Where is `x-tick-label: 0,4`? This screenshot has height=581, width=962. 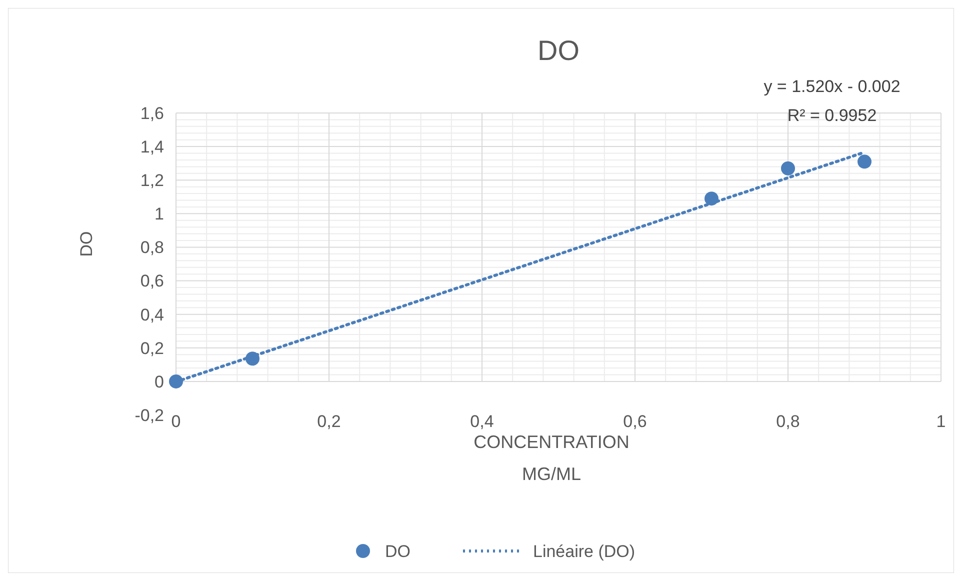 x-tick-label: 0,4 is located at coordinates (482, 421).